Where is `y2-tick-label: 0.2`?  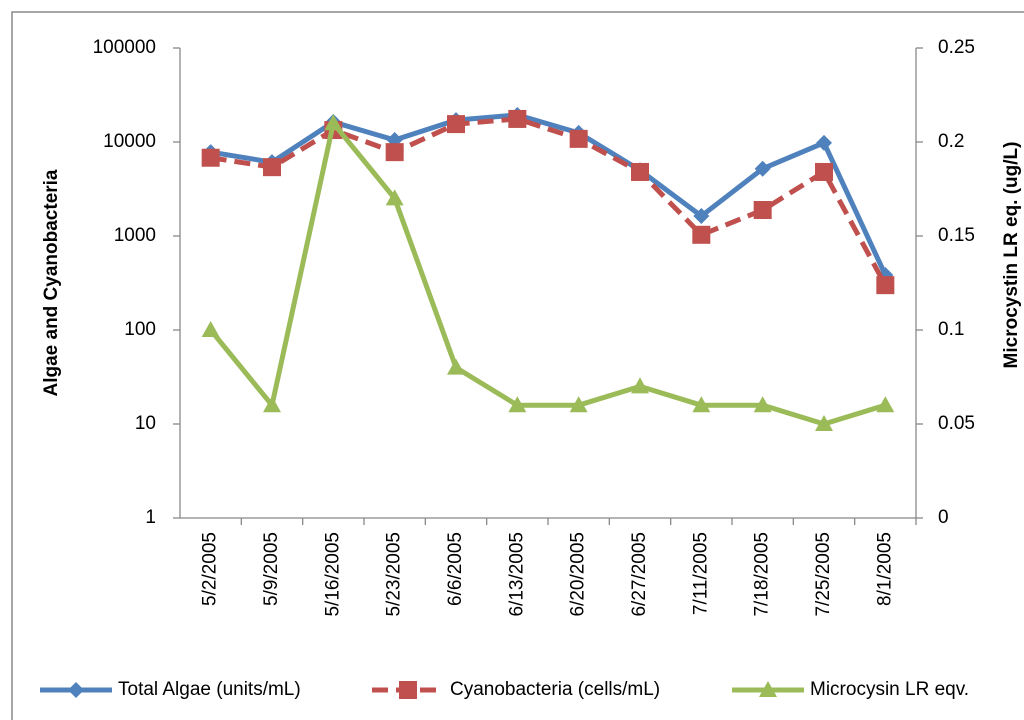
y2-tick-label: 0.2 is located at coordinates (951, 141).